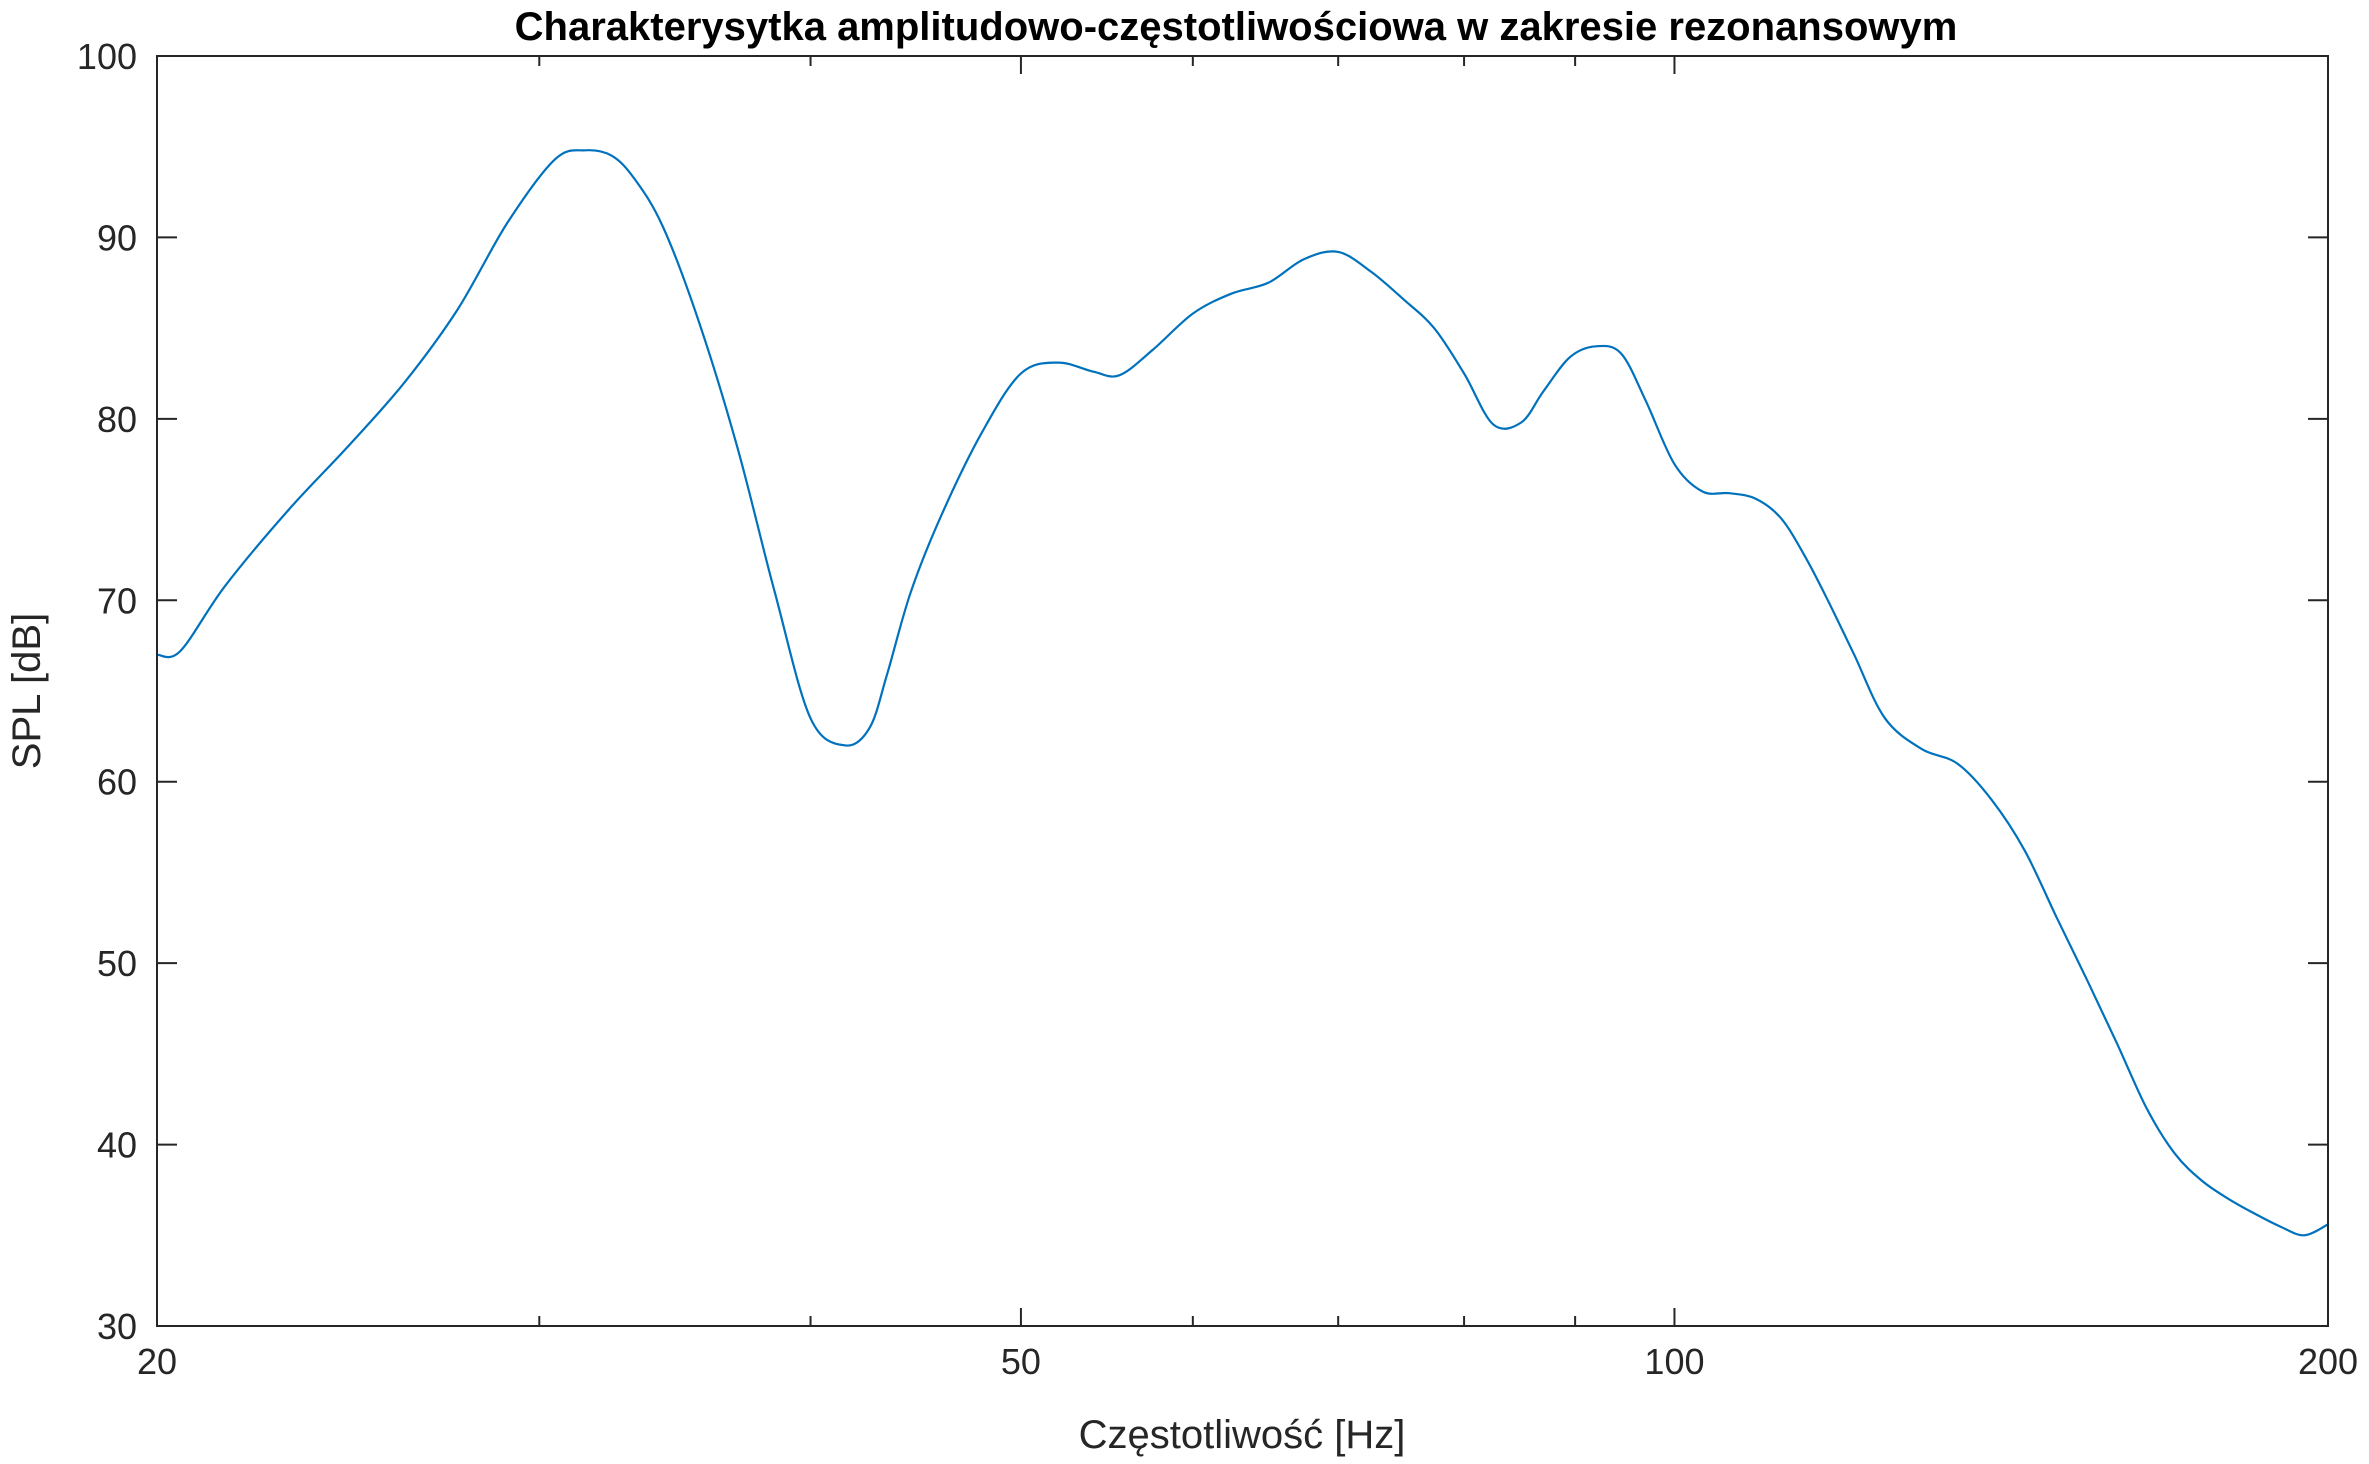 This screenshot has height=1464, width=2369. I want to click on y-tick-label: 80, so click(117, 419).